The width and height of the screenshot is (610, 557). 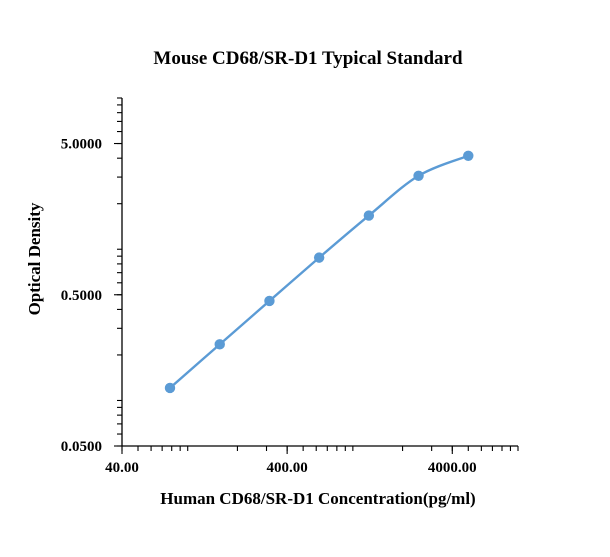 I want to click on chart-title: Mouse CD68/SR-D1 Typical Standard, so click(x=308, y=58).